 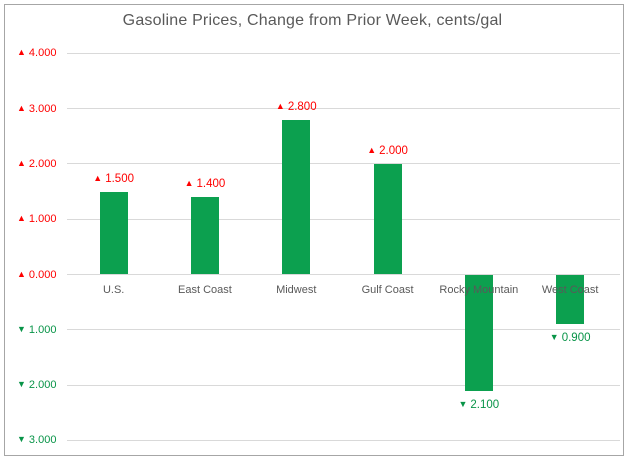 I want to click on tick-value: 4.000, so click(x=42, y=53).